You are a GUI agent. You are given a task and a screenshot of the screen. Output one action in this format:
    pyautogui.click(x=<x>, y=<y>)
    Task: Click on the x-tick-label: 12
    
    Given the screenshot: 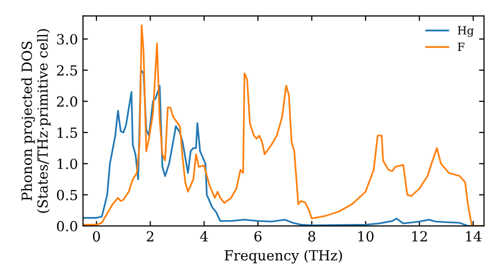 What is the action you would take?
    pyautogui.click(x=419, y=236)
    